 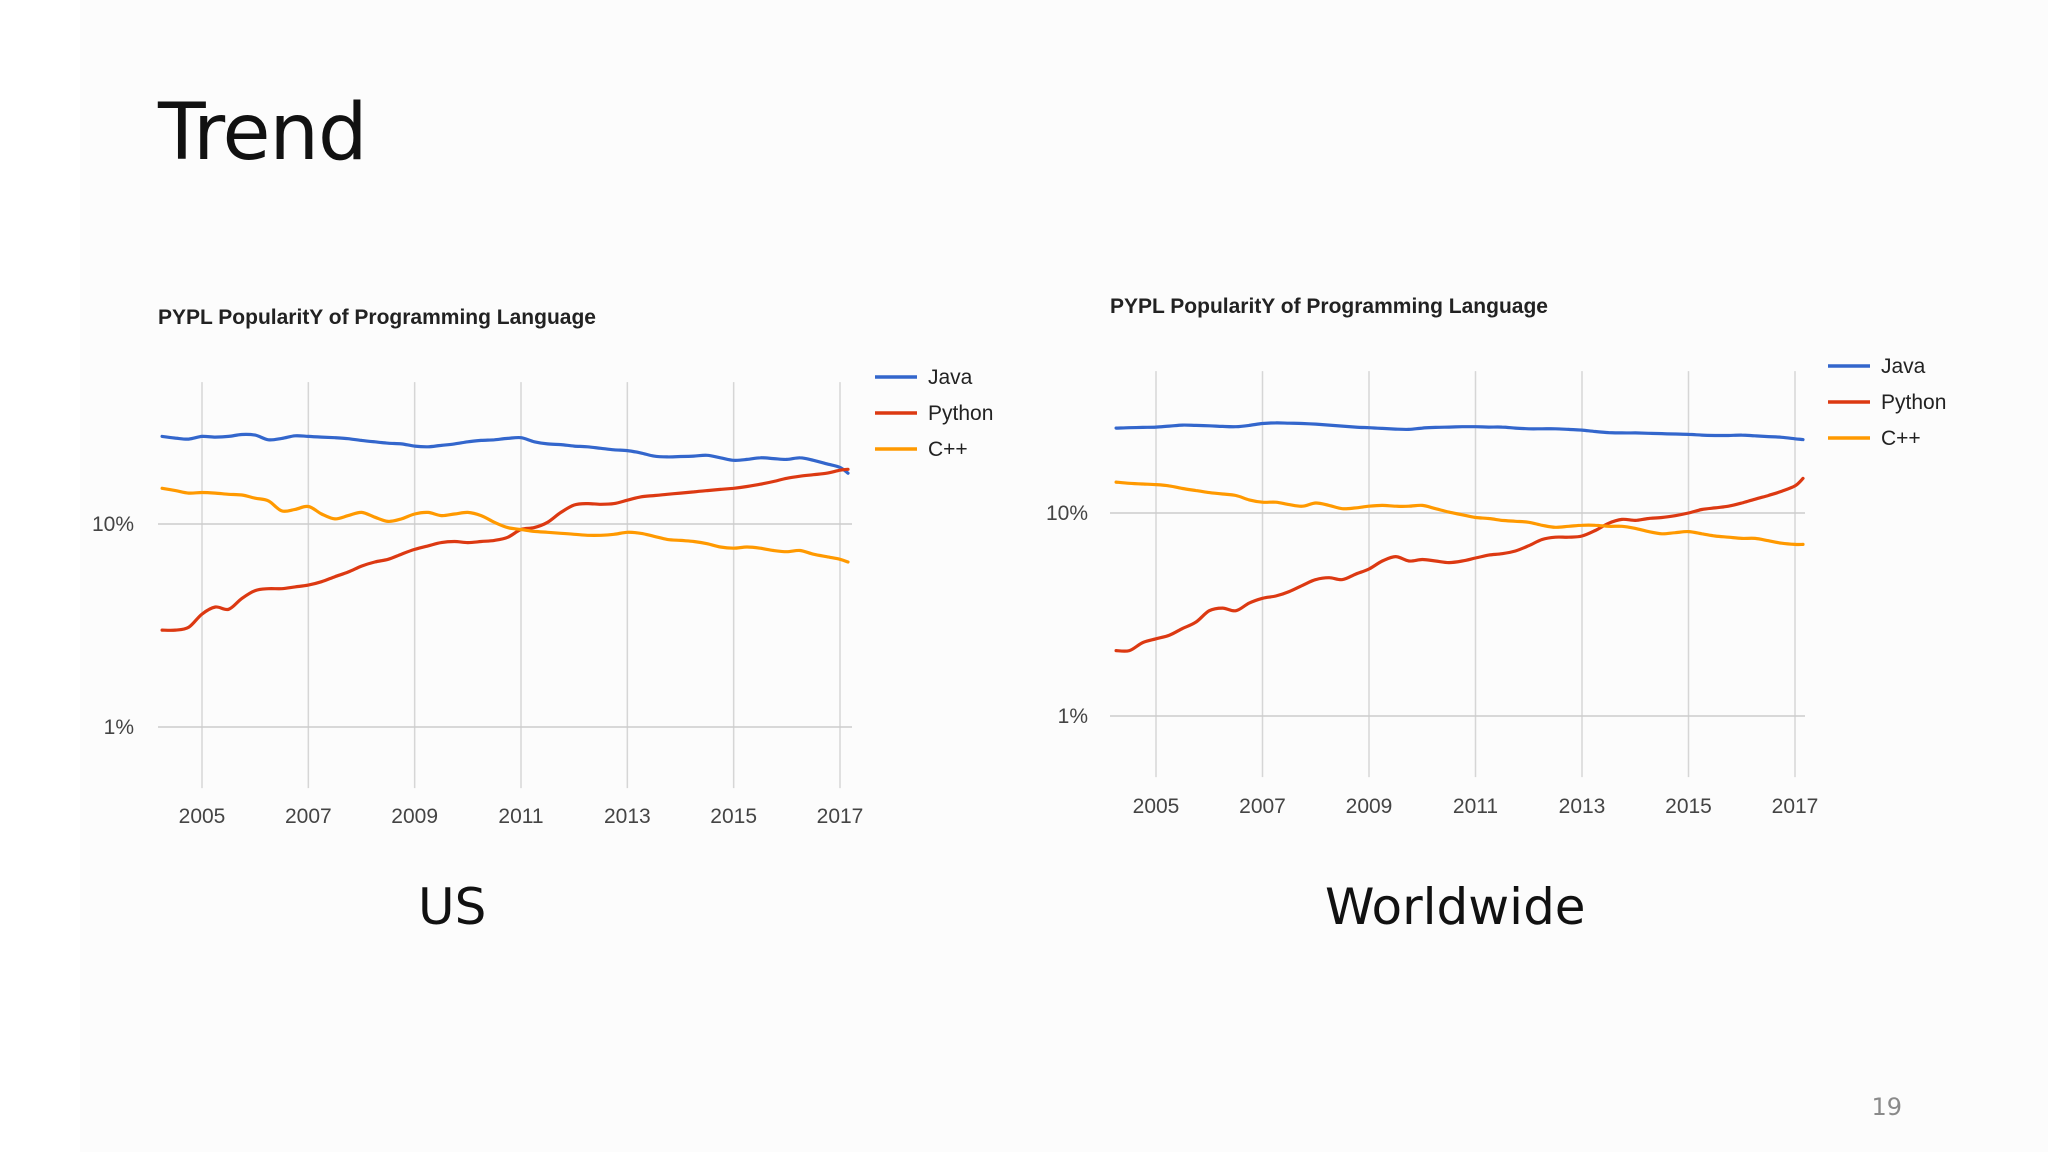 What do you see at coordinates (452, 907) in the screenshot?
I see `us-caption: US` at bounding box center [452, 907].